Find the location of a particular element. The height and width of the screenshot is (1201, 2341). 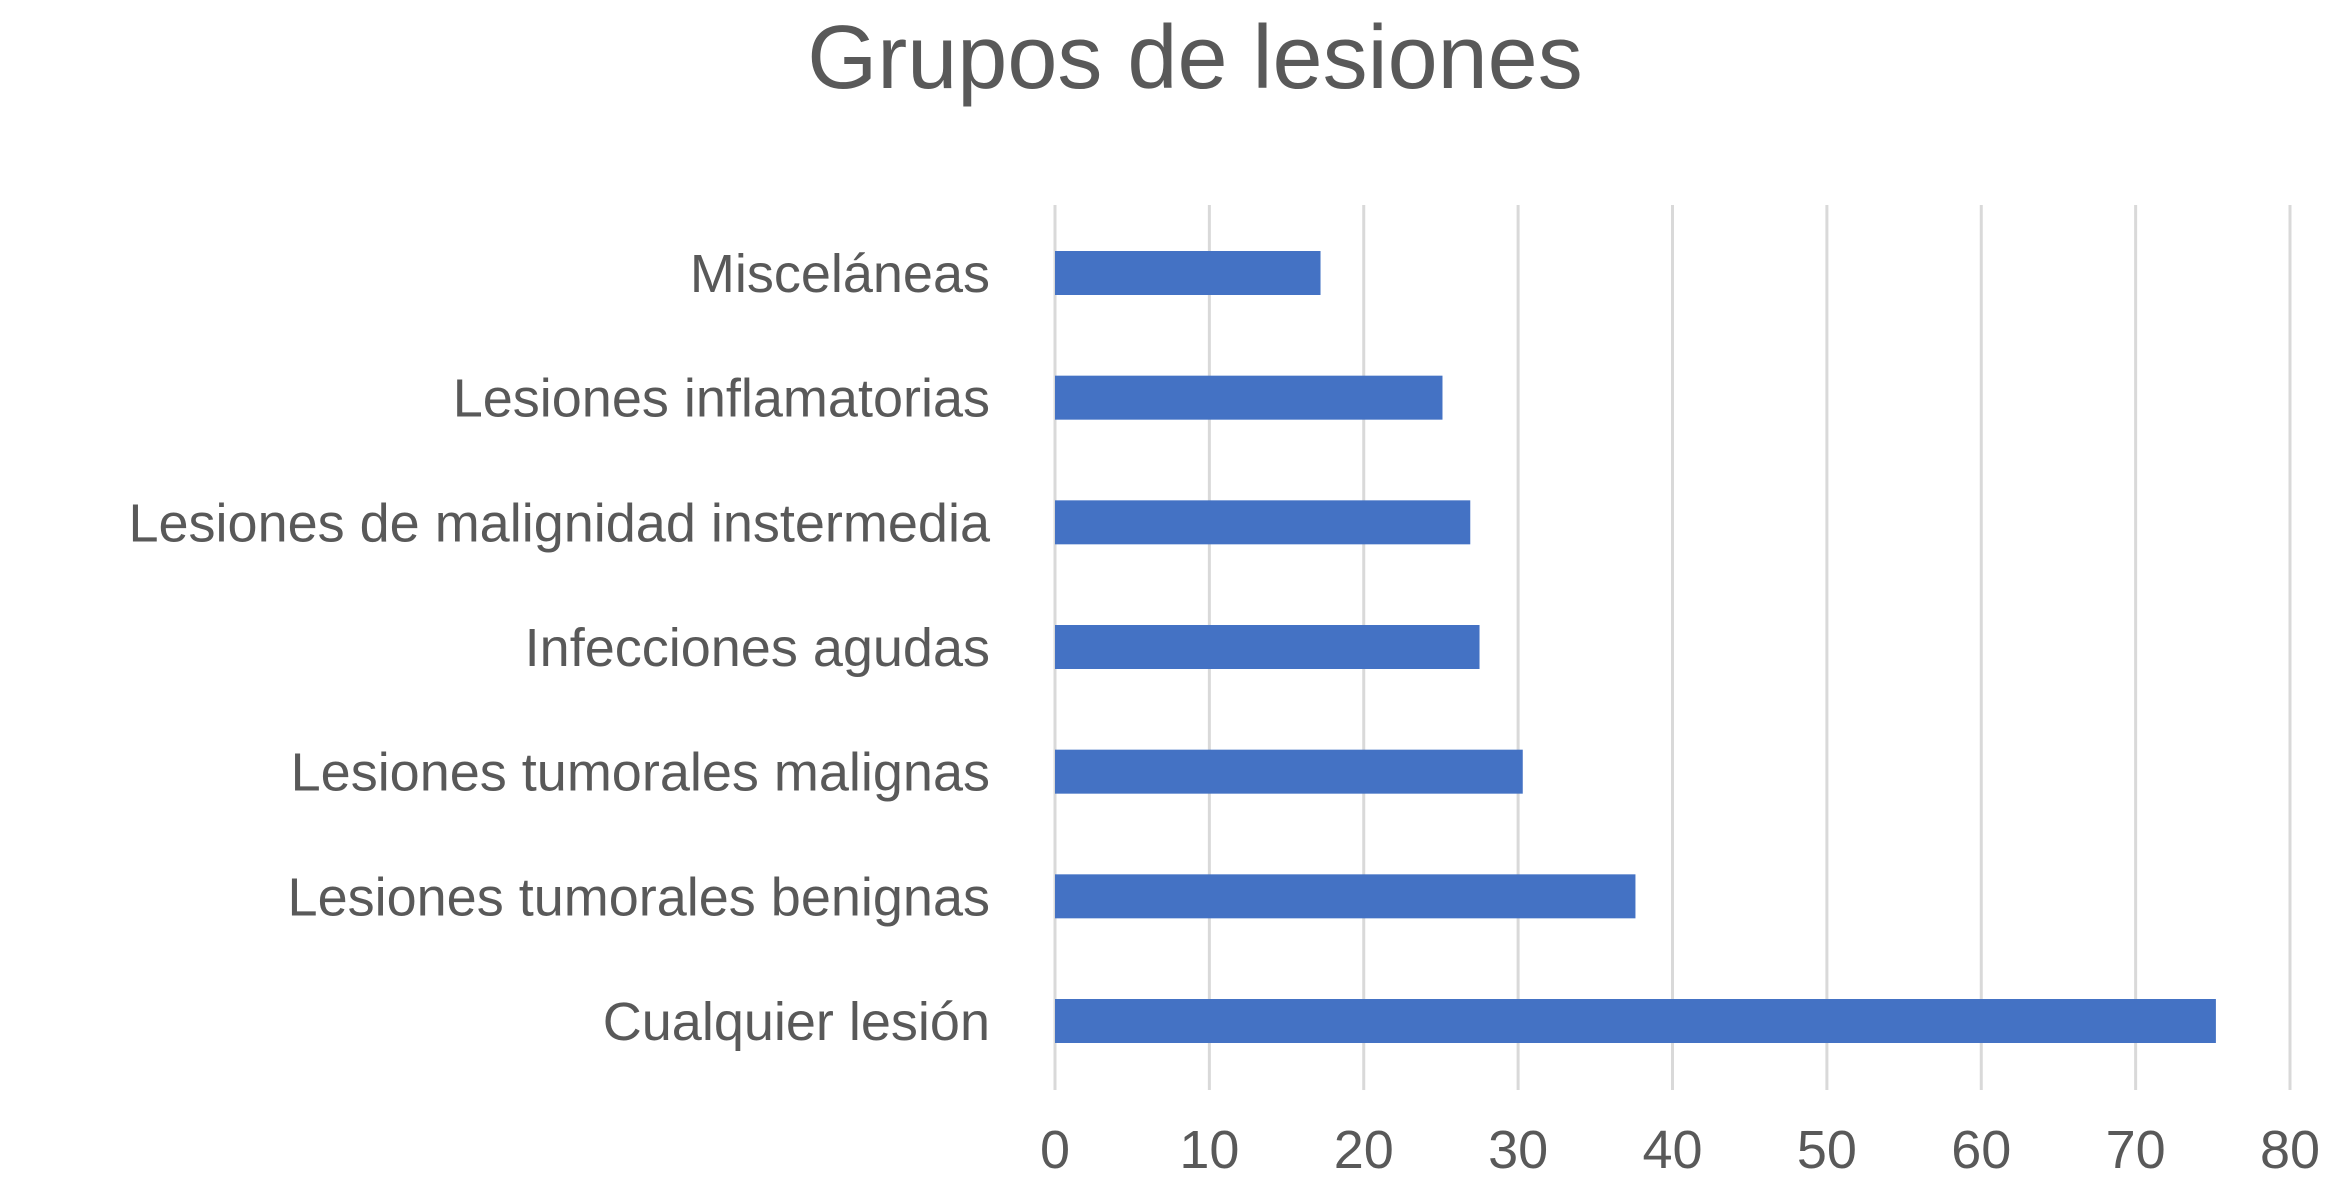

x-tick-label: 80 is located at coordinates (2290, 1150).